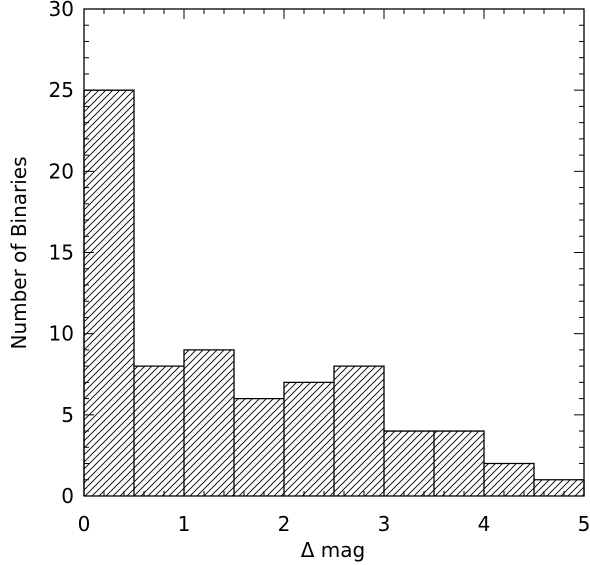  I want to click on y-tick-labels: 0 5 10 15 20 25 30, so click(61, 254).